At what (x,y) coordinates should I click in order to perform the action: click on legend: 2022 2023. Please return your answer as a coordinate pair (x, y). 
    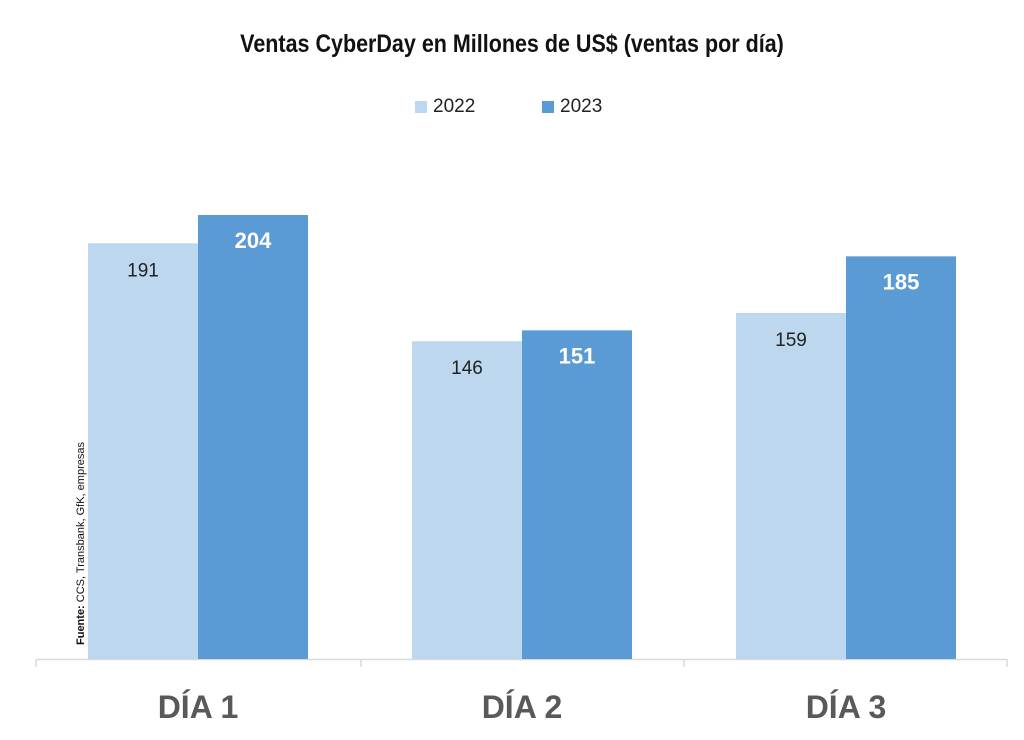
    Looking at the image, I should click on (512, 107).